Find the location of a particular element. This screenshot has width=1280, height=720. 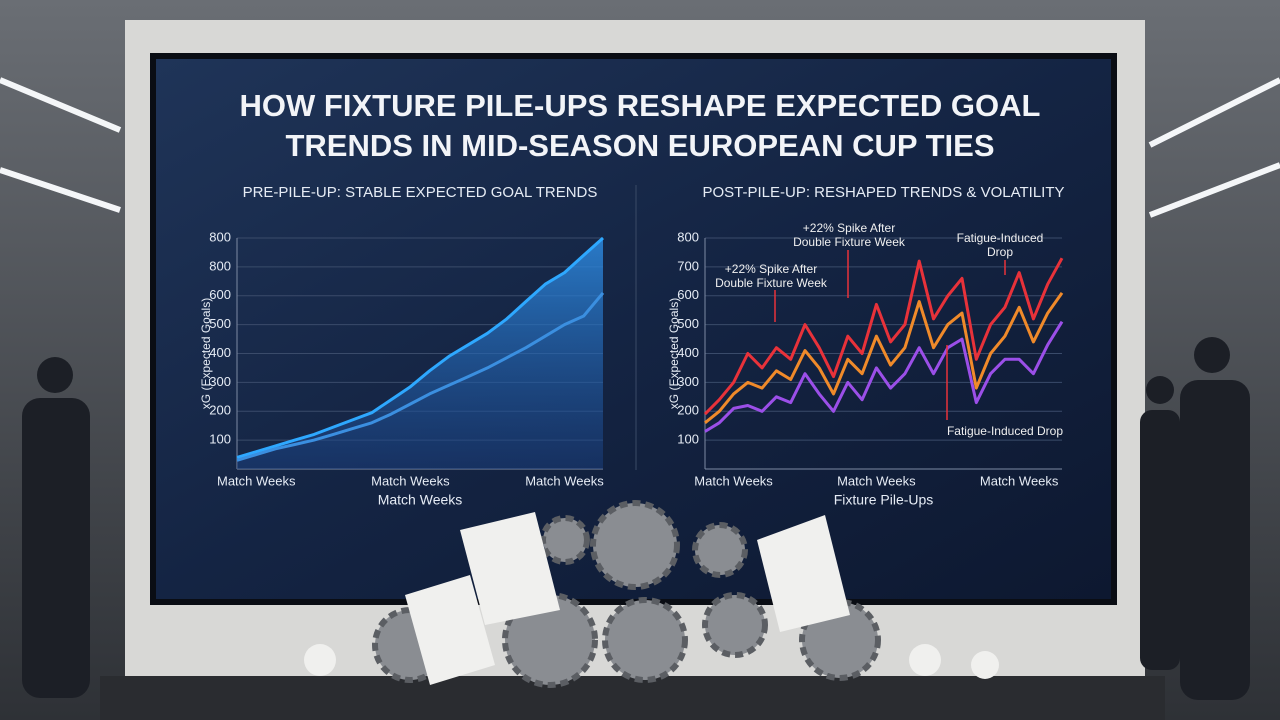

papers is located at coordinates (651, 598).